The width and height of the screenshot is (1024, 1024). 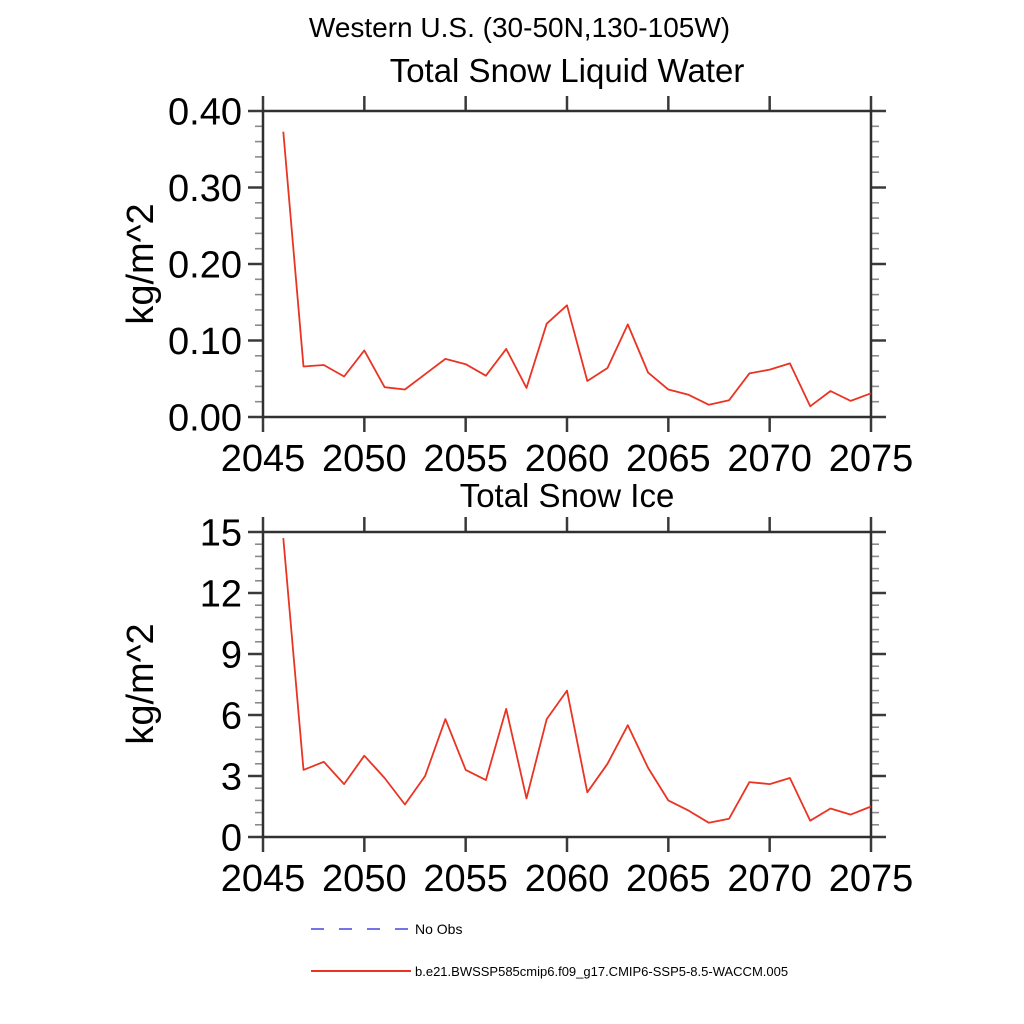 What do you see at coordinates (205, 113) in the screenshot?
I see `y-tick-label: 0.40` at bounding box center [205, 113].